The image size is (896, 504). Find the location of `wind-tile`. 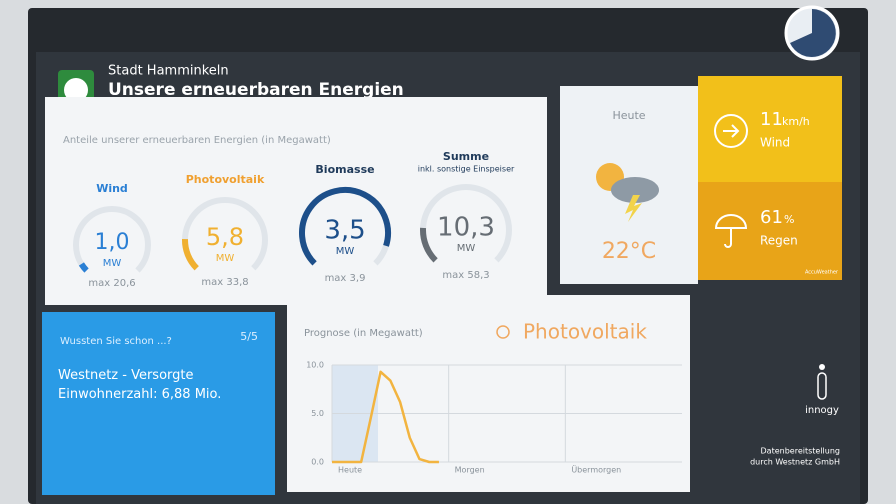

wind-tile is located at coordinates (770, 129).